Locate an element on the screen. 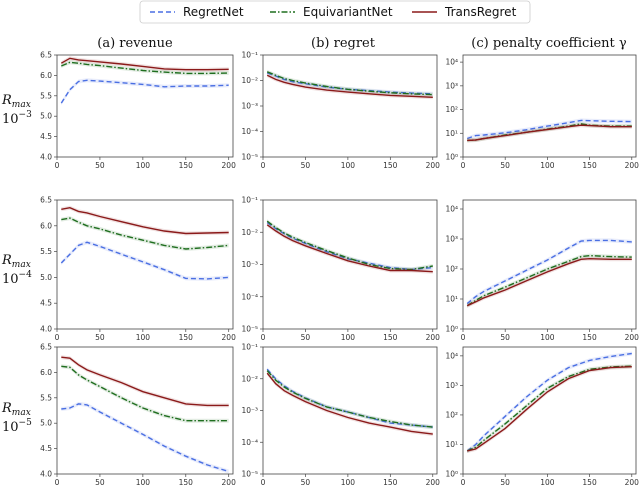  legend-label-regretnet: RegretNet is located at coordinates (213, 12).